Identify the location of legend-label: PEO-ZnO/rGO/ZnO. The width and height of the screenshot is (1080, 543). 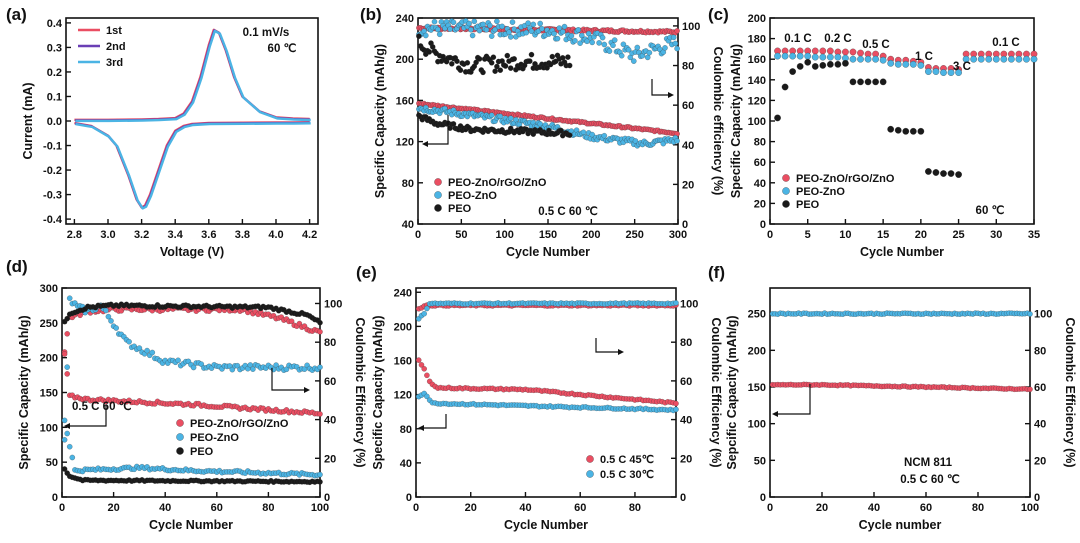
(845, 179).